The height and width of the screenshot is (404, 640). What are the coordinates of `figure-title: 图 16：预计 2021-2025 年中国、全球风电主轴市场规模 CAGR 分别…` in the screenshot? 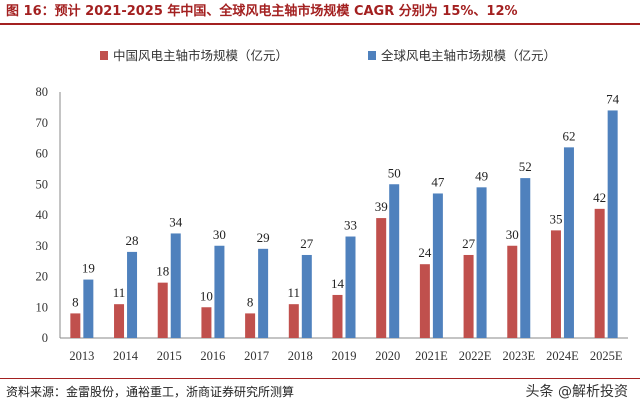 It's located at (262, 11).